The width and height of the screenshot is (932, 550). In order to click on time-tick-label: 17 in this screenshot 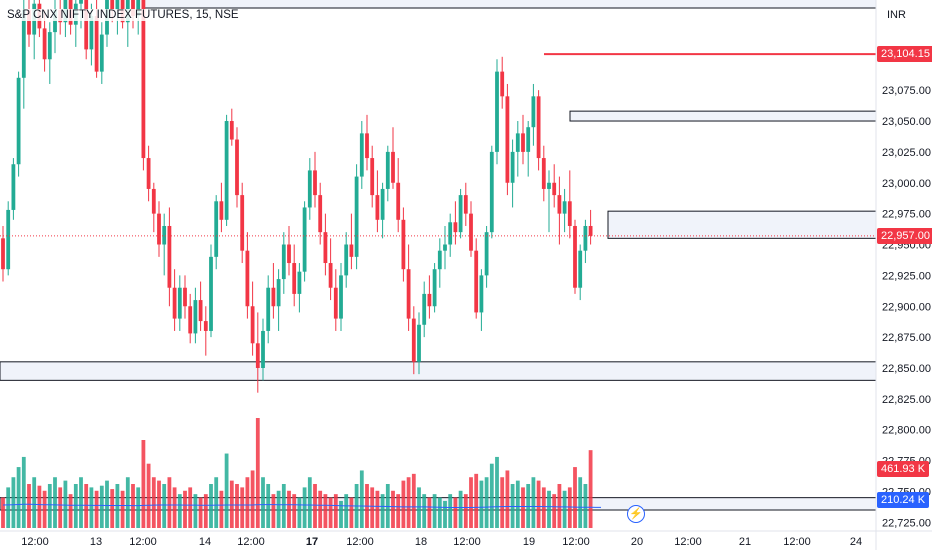, I will do `click(312, 542)`.